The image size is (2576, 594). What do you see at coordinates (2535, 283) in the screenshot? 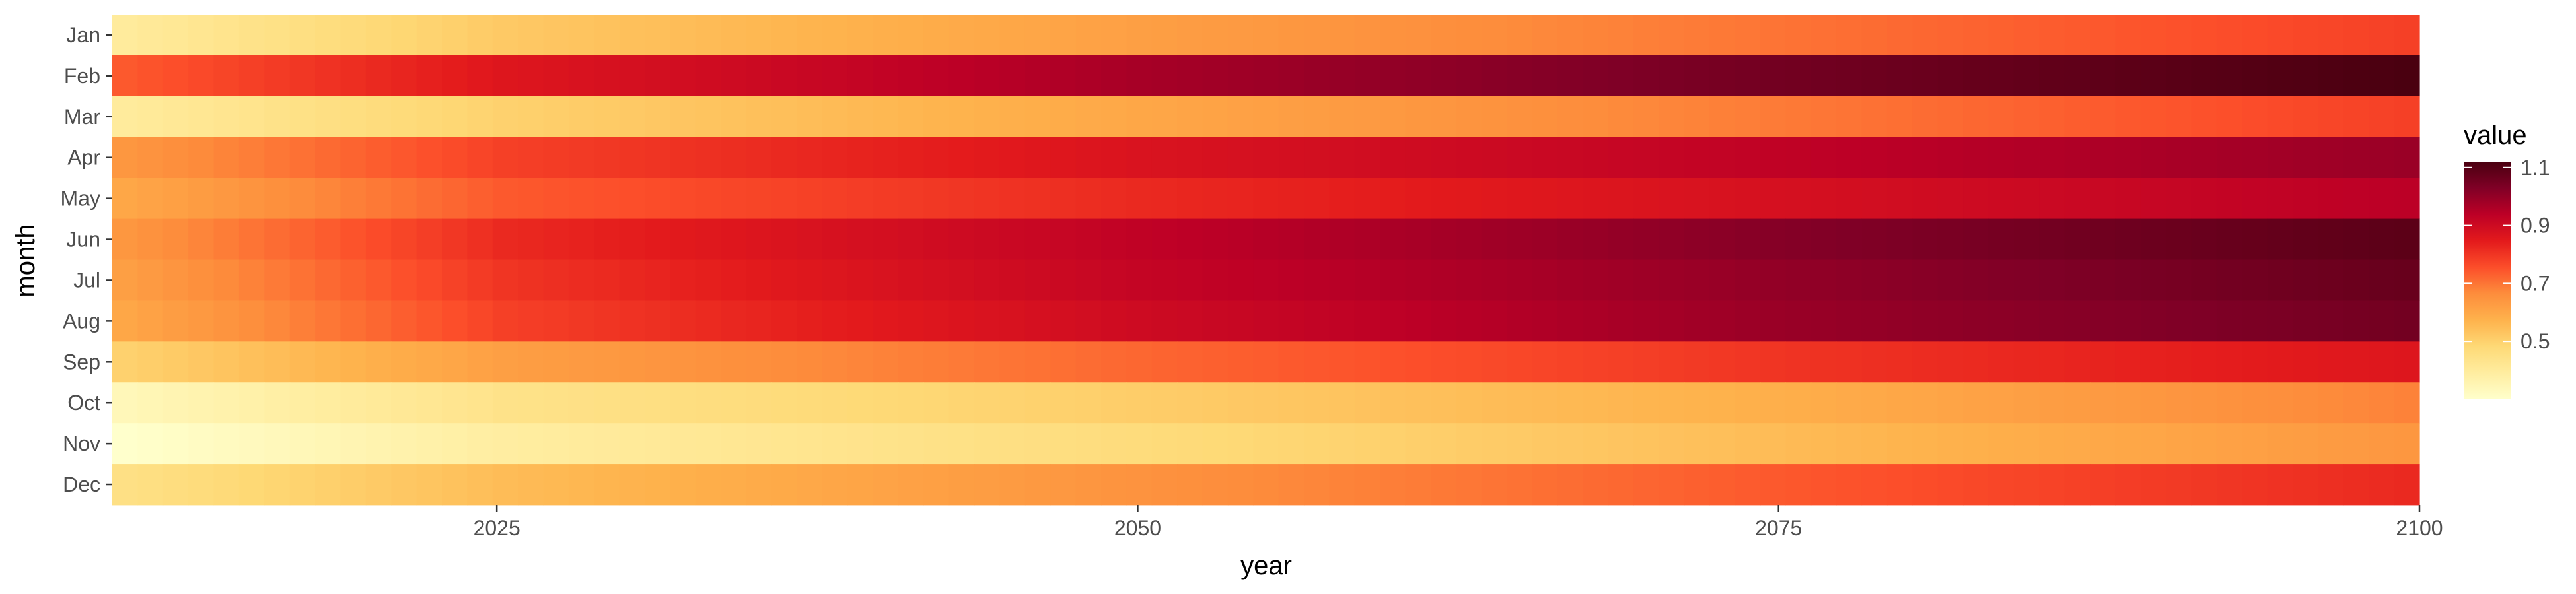
I see `legend-label: 0.7` at bounding box center [2535, 283].